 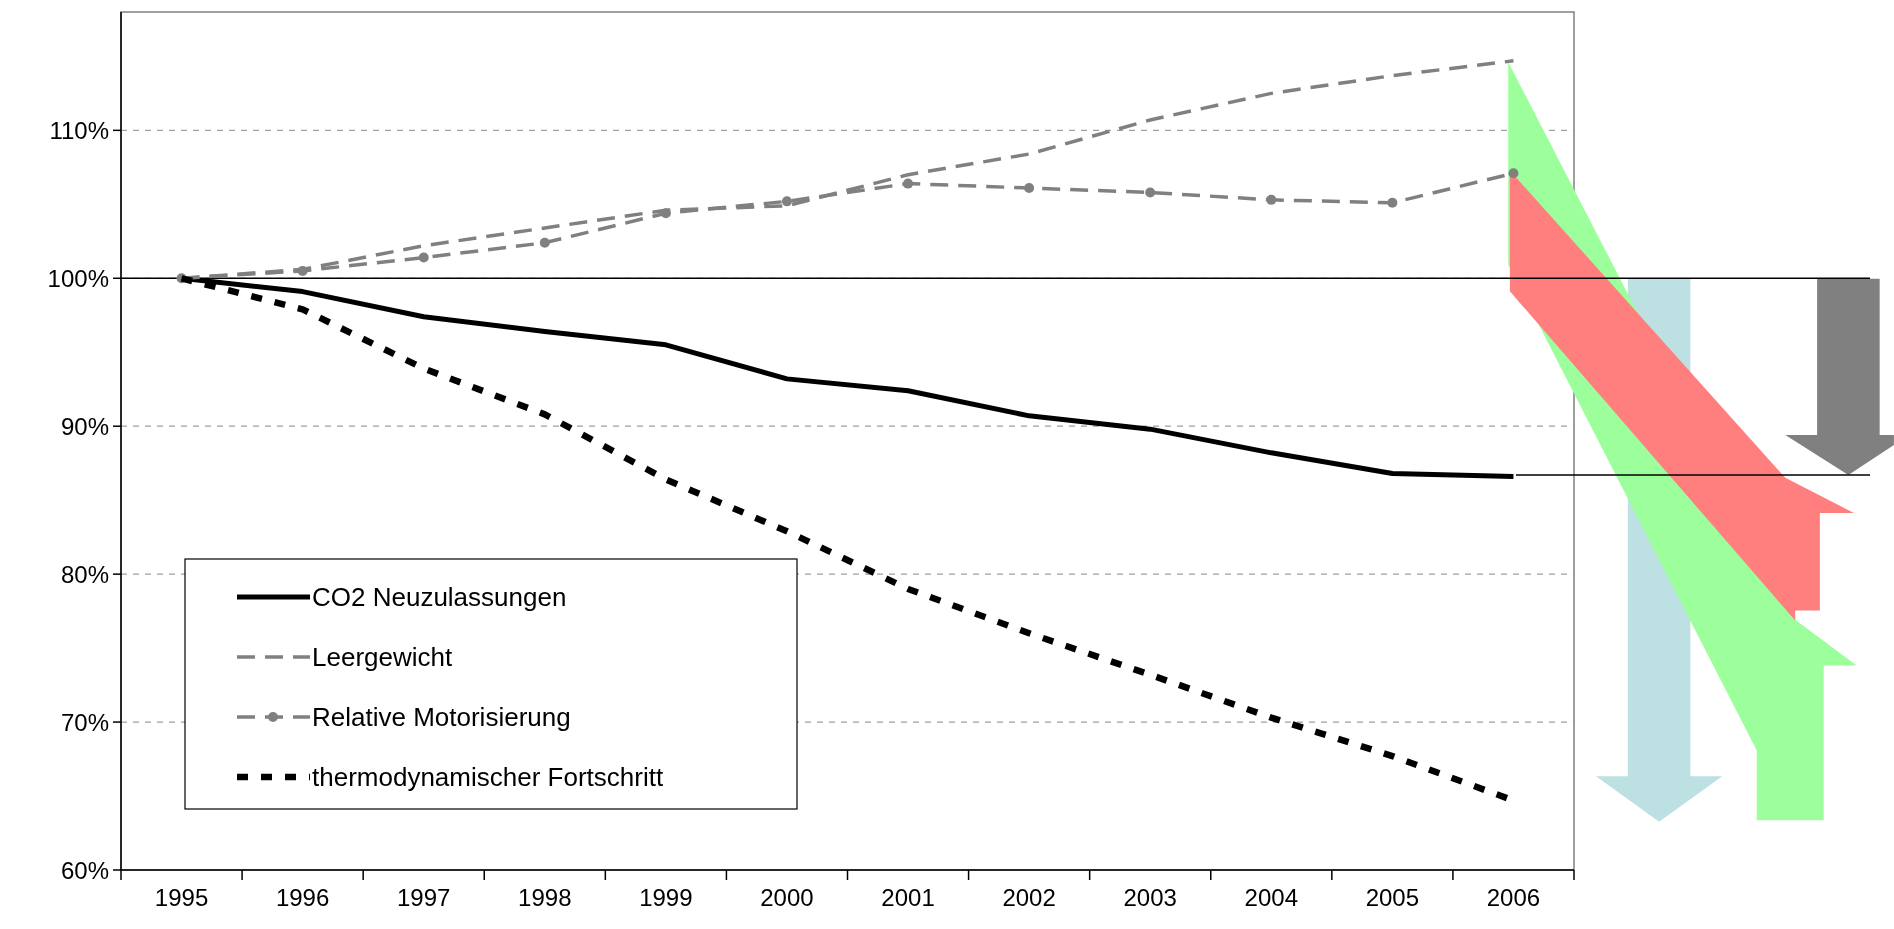 What do you see at coordinates (439, 597) in the screenshot?
I see `legend-label: CO2 Neuzulassungen` at bounding box center [439, 597].